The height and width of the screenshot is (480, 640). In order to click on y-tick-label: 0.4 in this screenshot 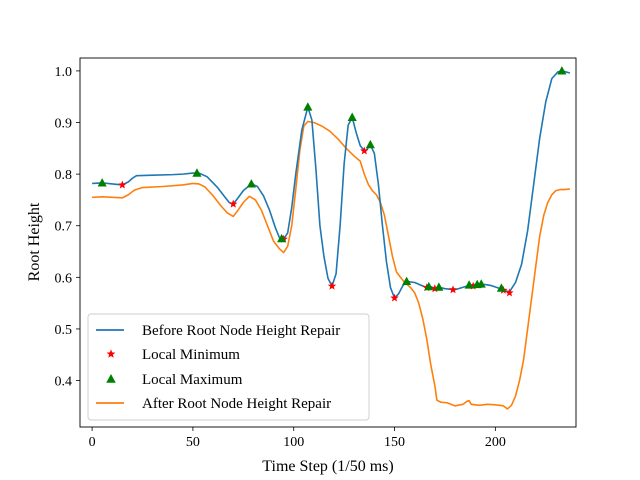, I will do `click(64, 382)`.